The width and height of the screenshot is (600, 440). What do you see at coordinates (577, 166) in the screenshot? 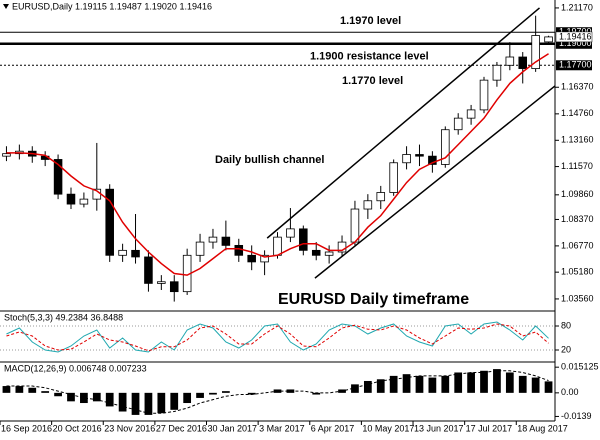
I see `y-tick-label: 1.11570` at bounding box center [577, 166].